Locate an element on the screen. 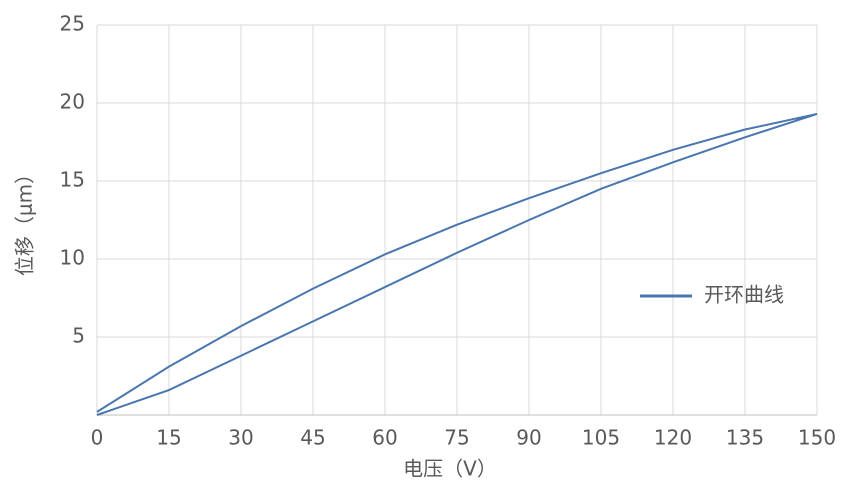 This screenshot has height=500, width=848. y-tick-label: 15 is located at coordinates (72, 180).